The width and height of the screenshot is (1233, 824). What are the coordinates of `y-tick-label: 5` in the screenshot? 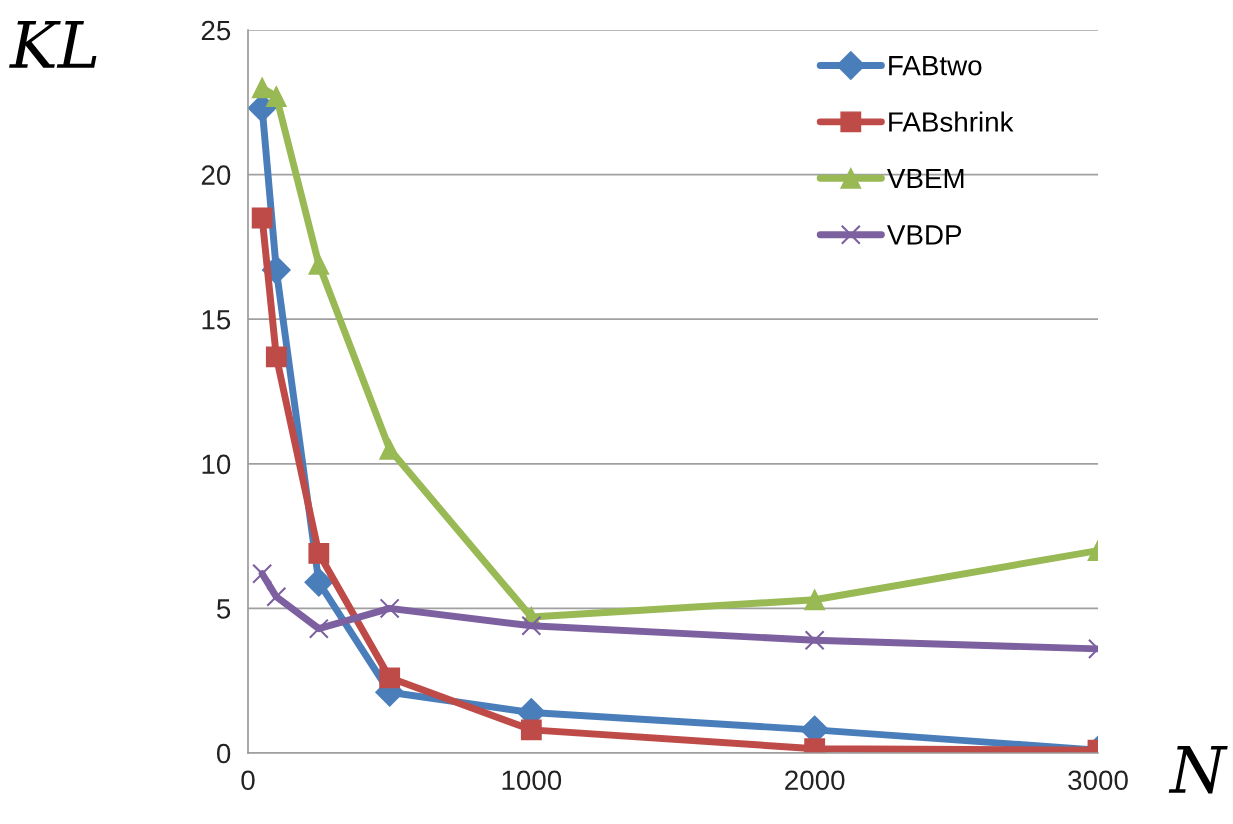 It's located at (224, 609).